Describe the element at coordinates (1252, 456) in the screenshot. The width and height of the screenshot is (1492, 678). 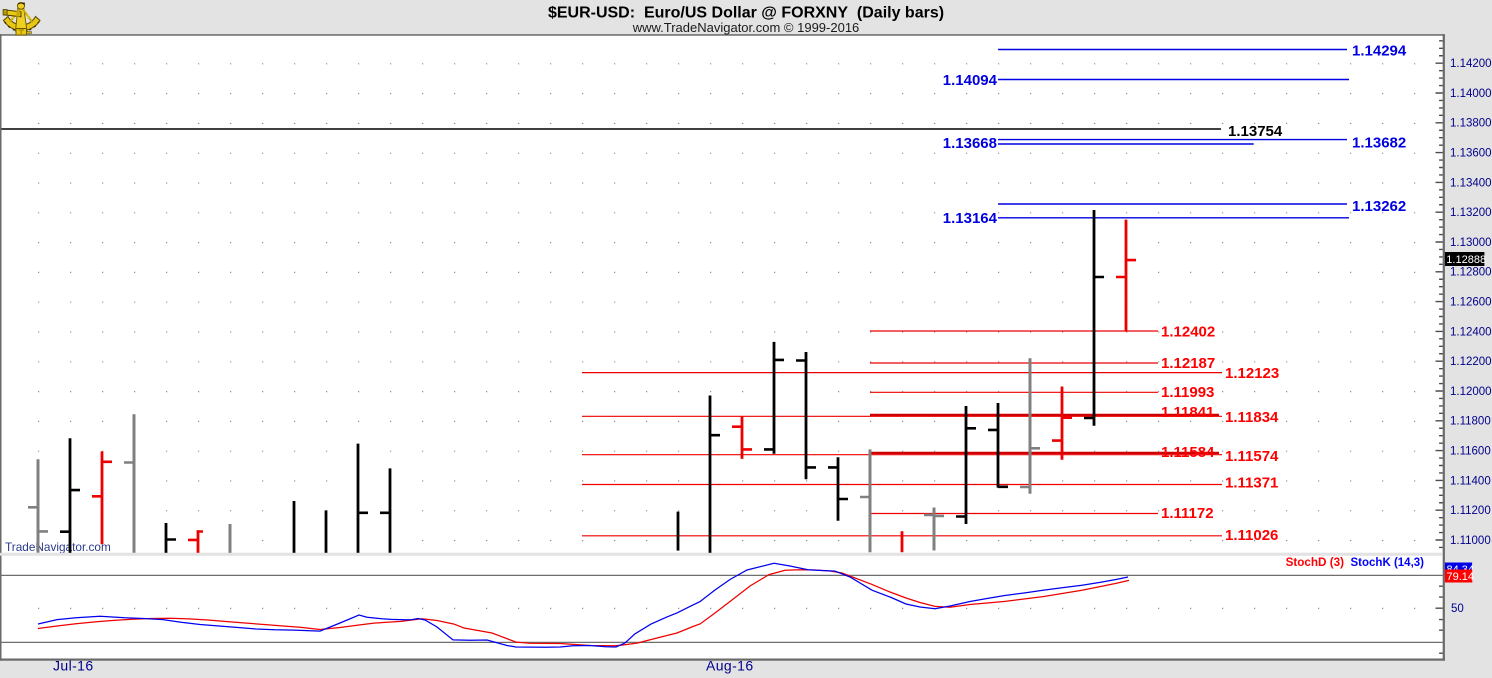
I see `svg-text: 1.11574` at that location.